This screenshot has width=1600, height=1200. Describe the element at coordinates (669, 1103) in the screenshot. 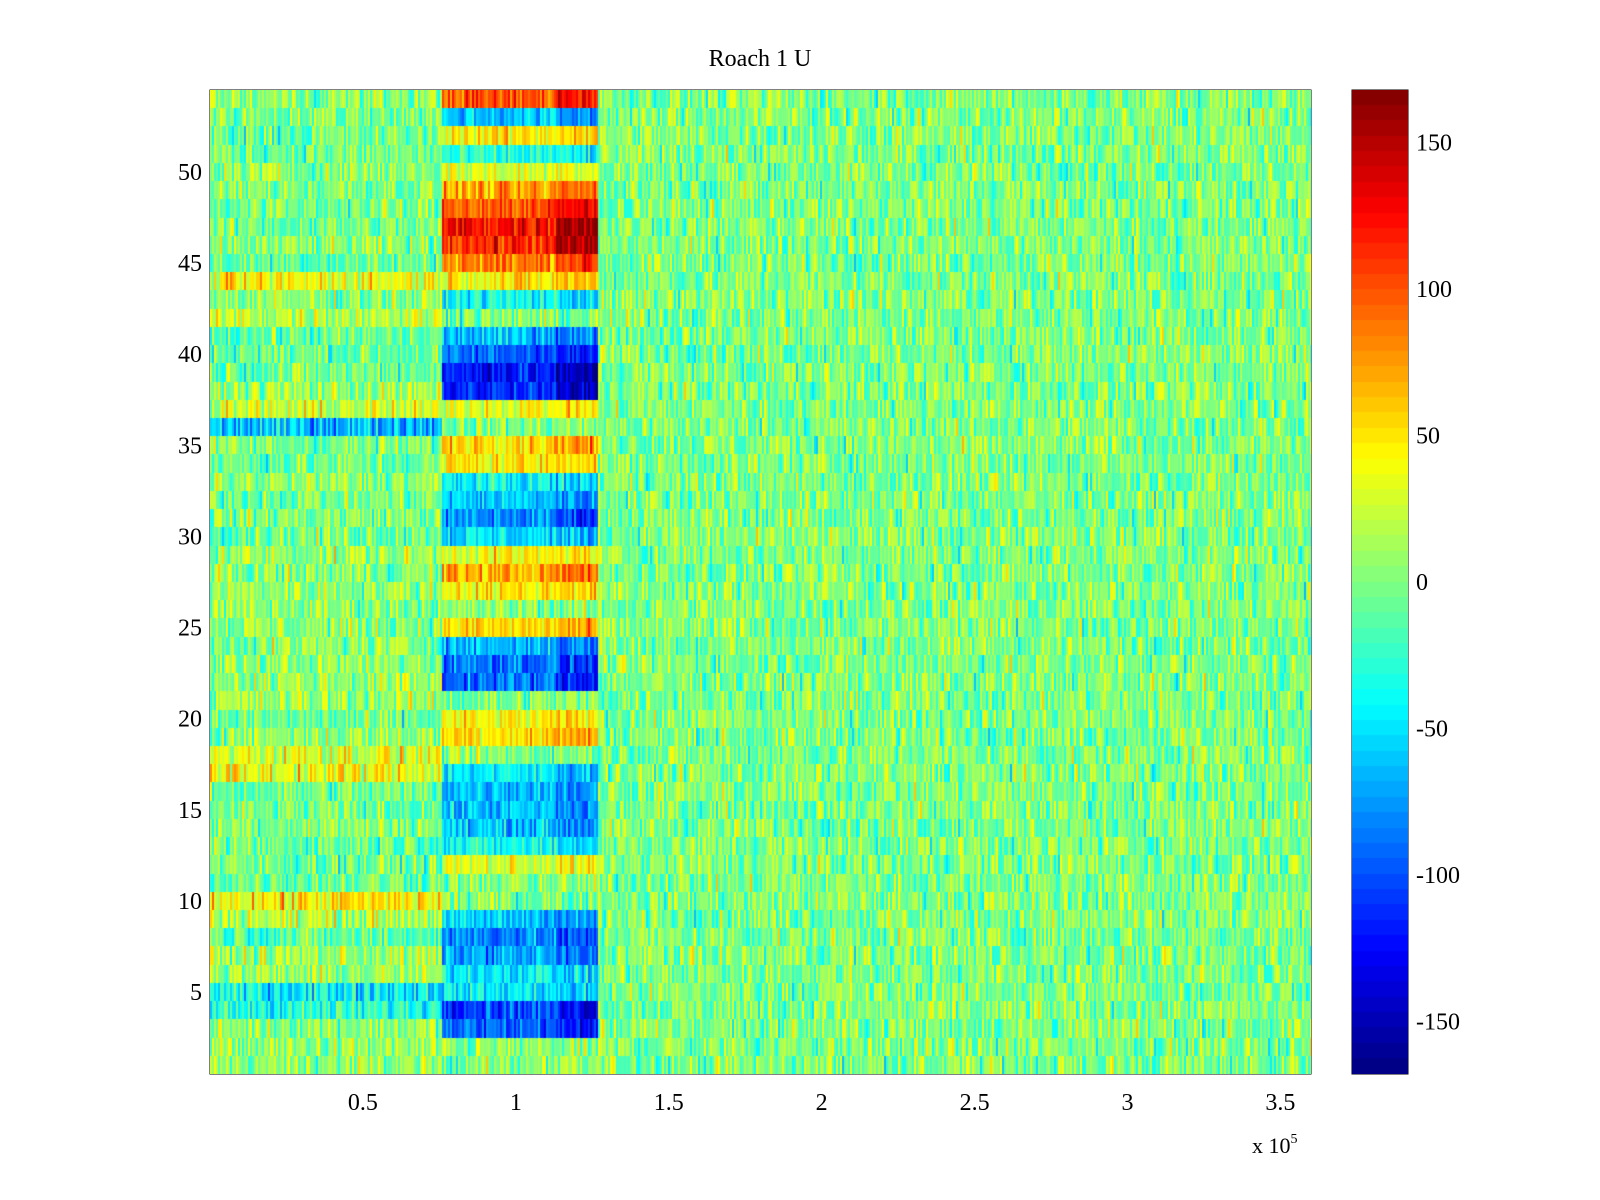

I see `x-tick-label: 1.5` at that location.